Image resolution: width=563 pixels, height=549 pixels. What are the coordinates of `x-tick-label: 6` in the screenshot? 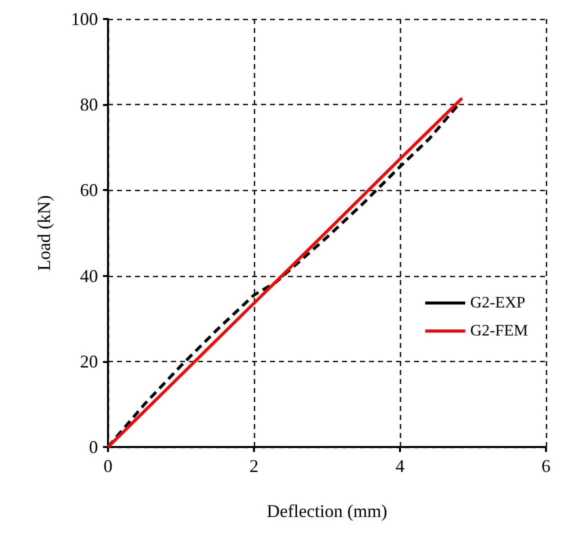 It's located at (546, 466).